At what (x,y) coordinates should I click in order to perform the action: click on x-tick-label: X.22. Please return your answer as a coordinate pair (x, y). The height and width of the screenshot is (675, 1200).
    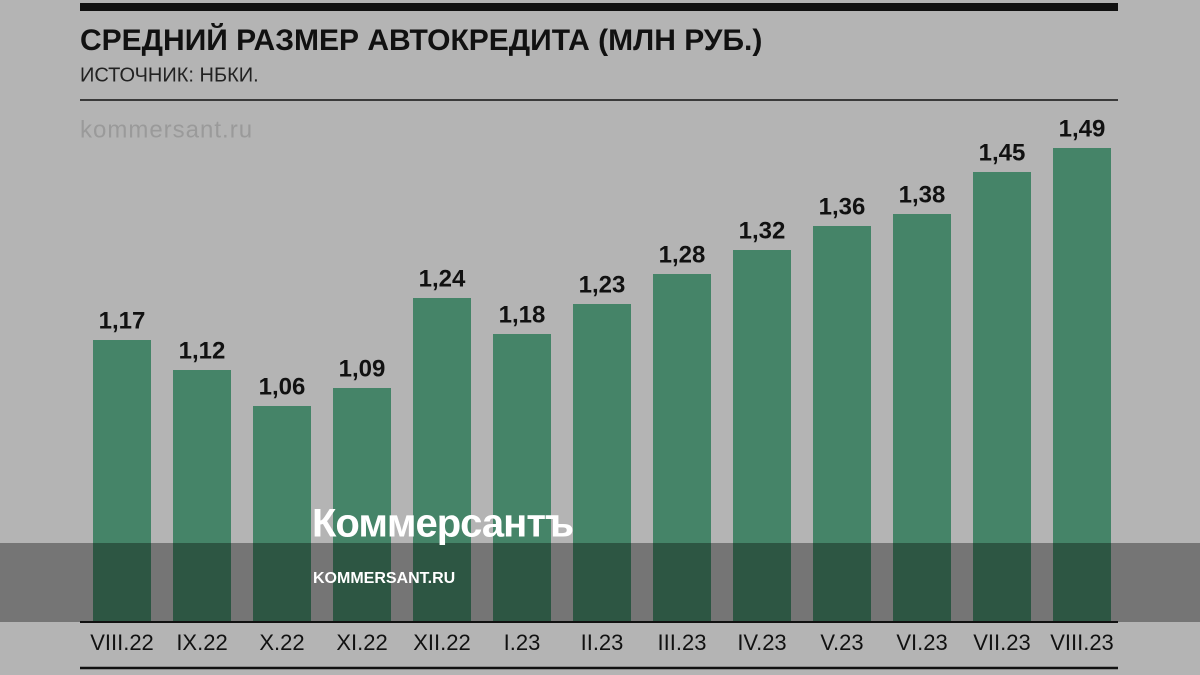
    Looking at the image, I should click on (281, 642).